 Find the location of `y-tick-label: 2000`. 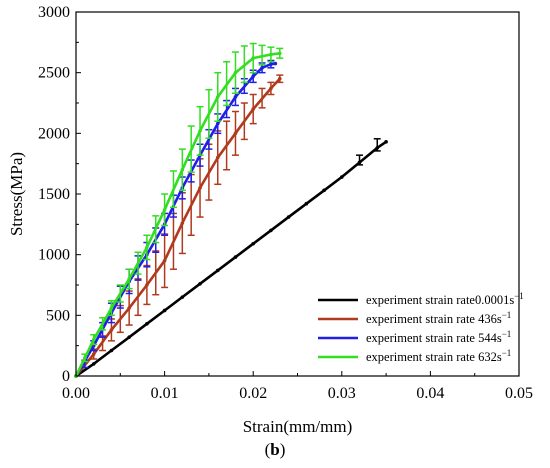

y-tick-label: 2000 is located at coordinates (54, 133).